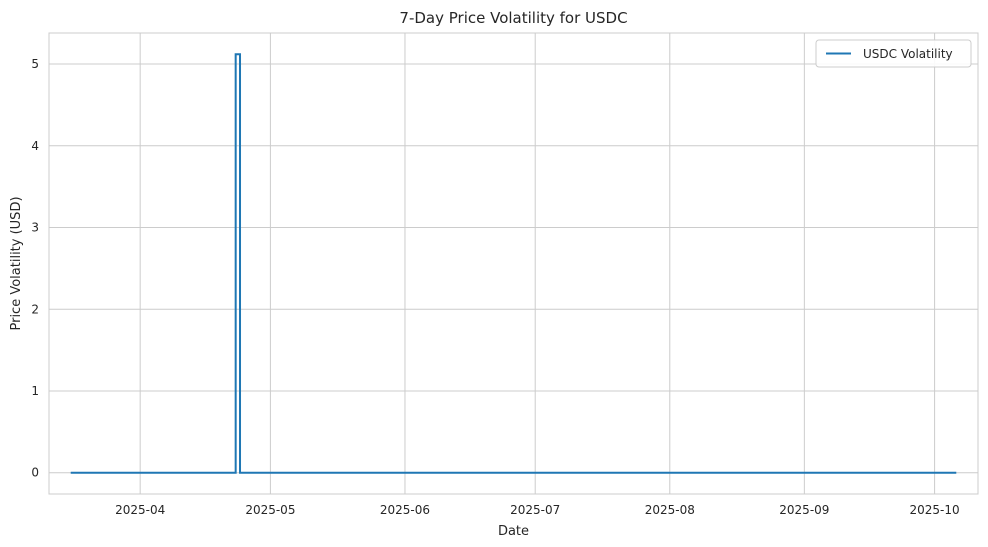  Describe the element at coordinates (35, 268) in the screenshot. I see `y-axis-ticks: 0 1 2 3 4 5` at that location.